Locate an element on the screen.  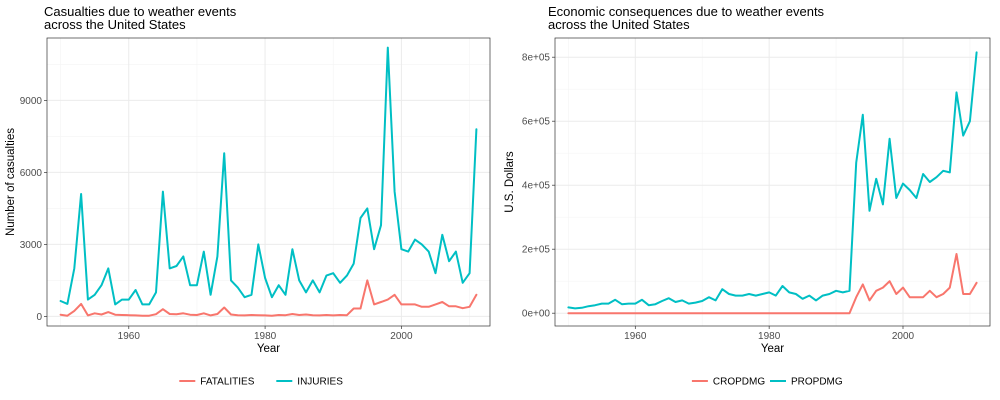
legend-label-injuries: INJURIES is located at coordinates (320, 382).